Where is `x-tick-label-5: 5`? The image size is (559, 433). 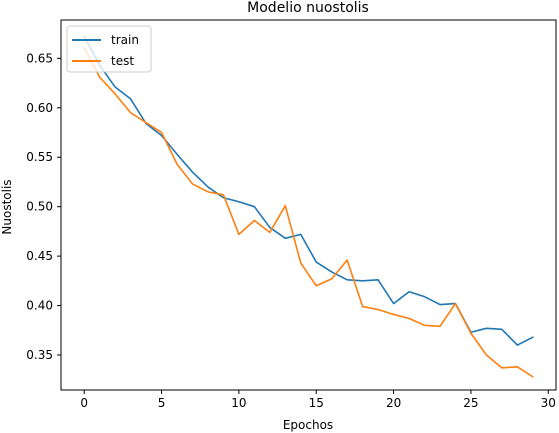 x-tick-label-5: 5 is located at coordinates (162, 403).